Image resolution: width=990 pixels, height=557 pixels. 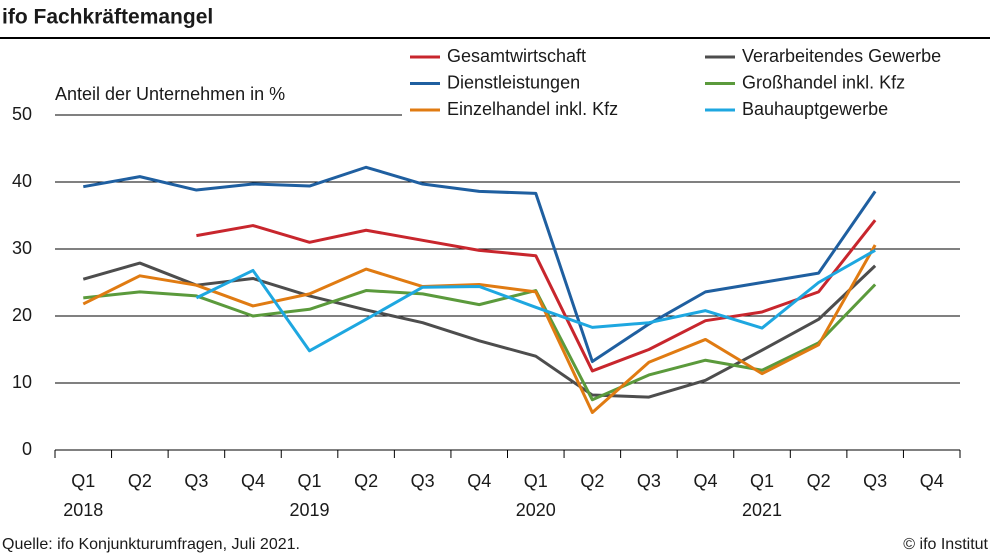 I want to click on x-group-label: 2018, so click(x=83, y=510).